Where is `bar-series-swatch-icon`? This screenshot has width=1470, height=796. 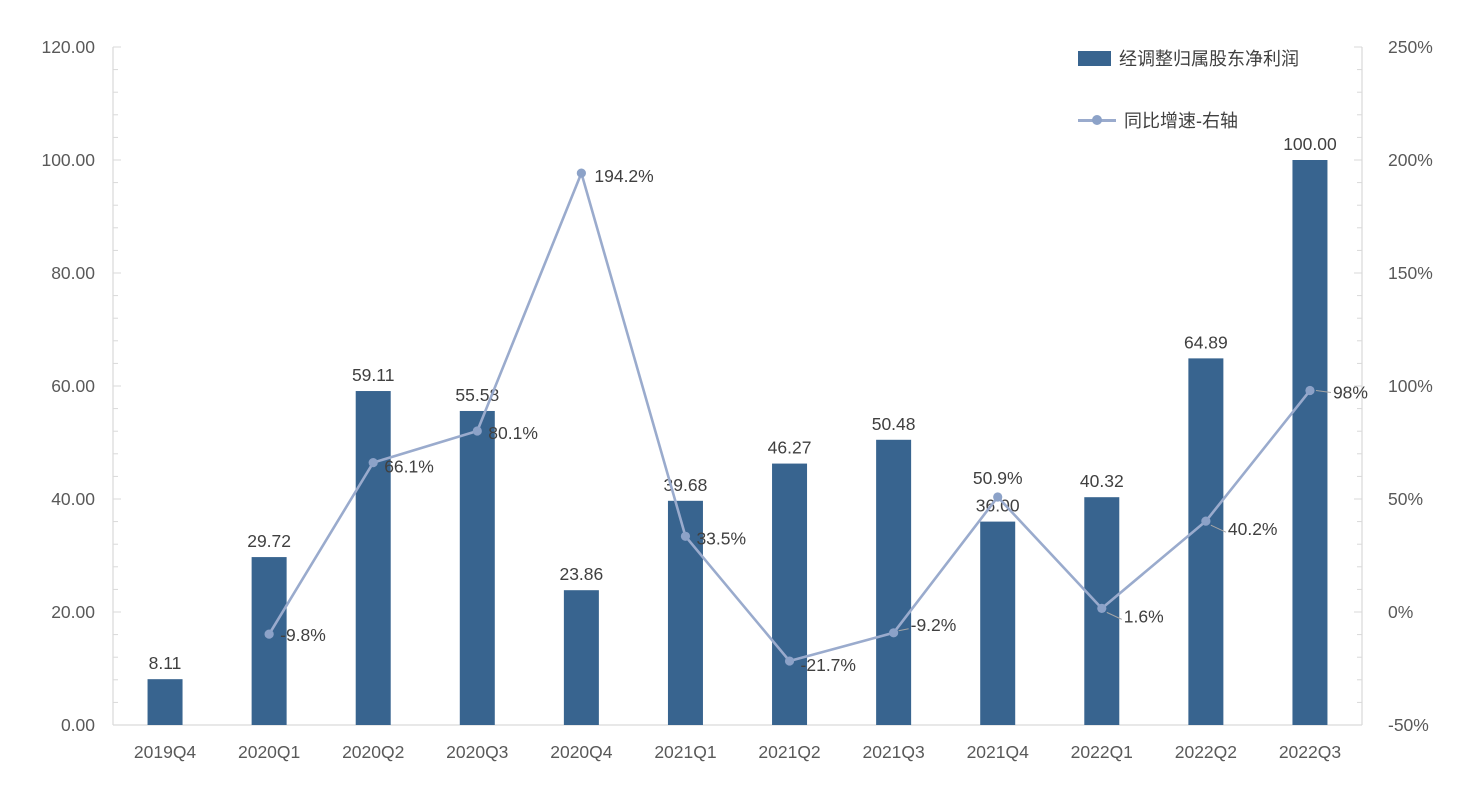 bar-series-swatch-icon is located at coordinates (1094, 58).